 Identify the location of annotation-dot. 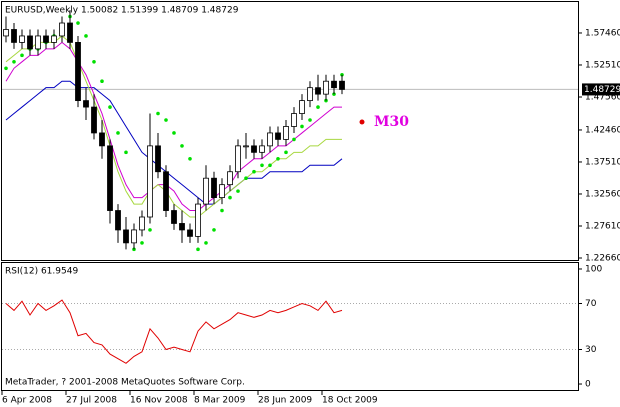
(362, 122).